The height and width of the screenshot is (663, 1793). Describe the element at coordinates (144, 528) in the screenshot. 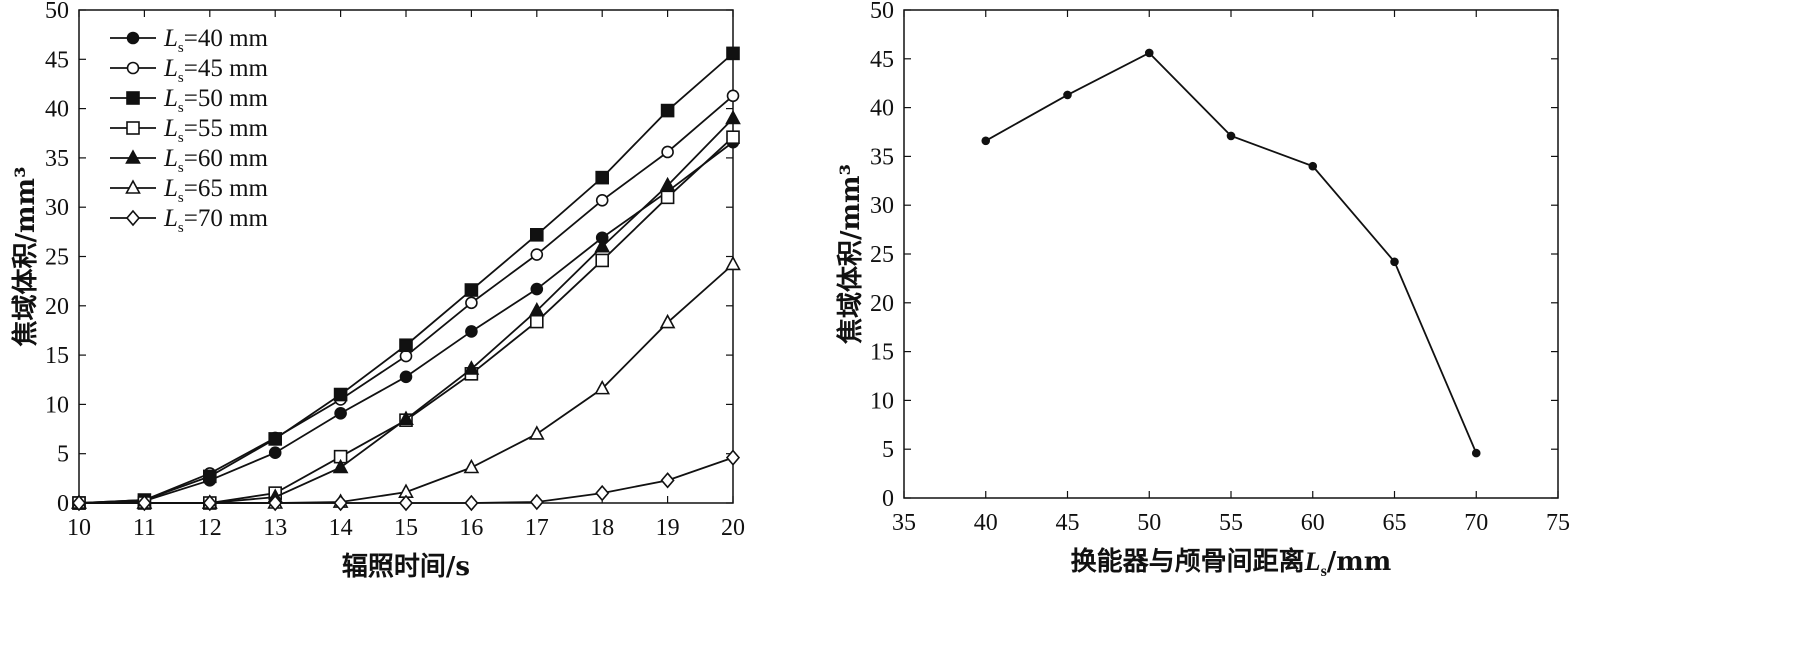

I see `x-tick-label: 11` at that location.